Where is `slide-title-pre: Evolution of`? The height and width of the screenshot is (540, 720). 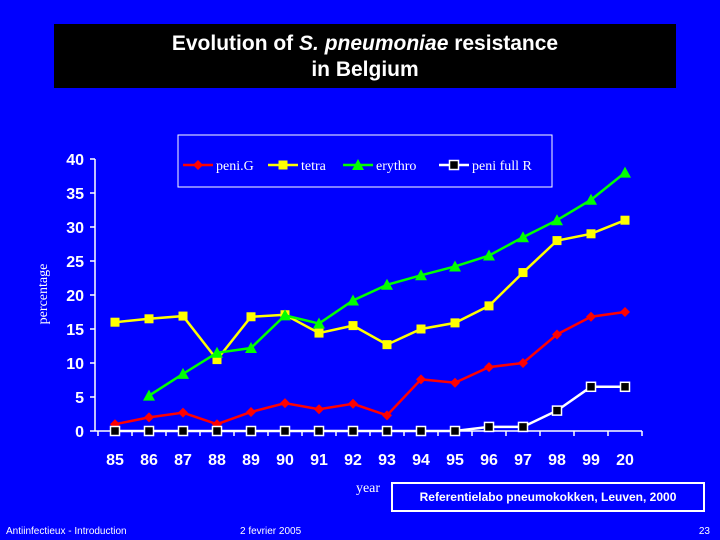 slide-title-pre: Evolution of is located at coordinates (235, 43).